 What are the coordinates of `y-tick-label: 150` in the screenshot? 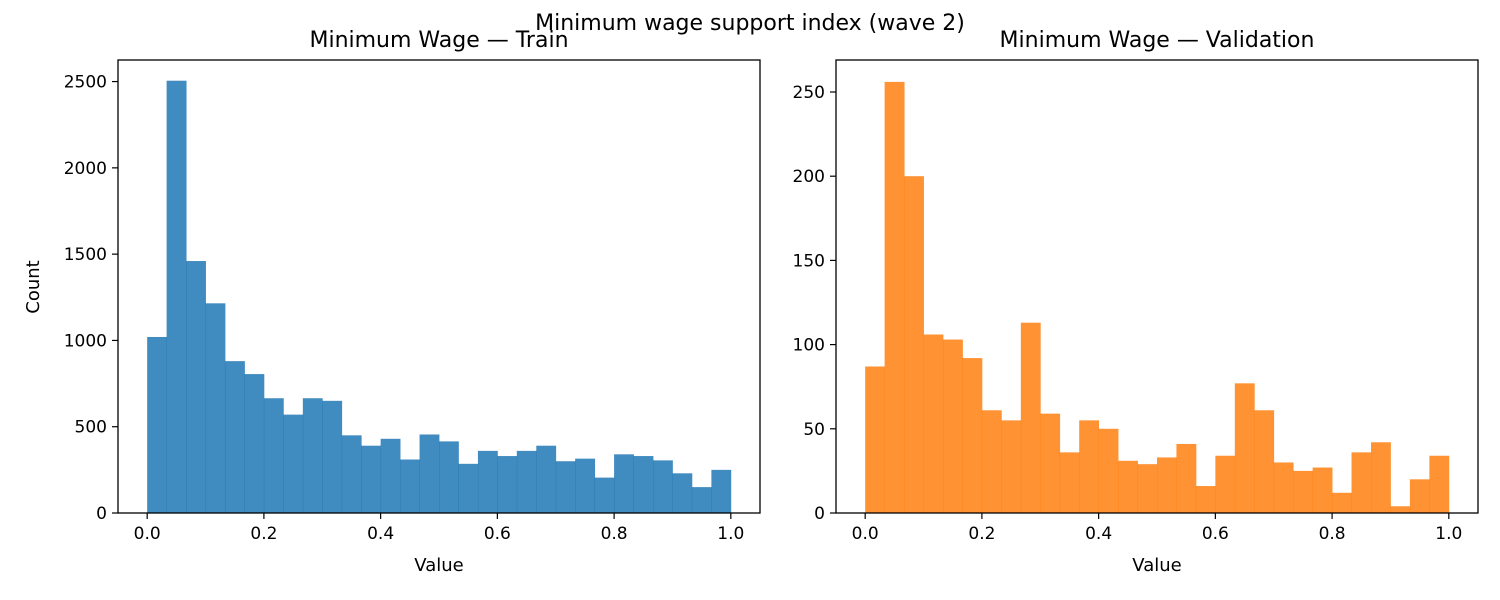 It's located at (809, 261).